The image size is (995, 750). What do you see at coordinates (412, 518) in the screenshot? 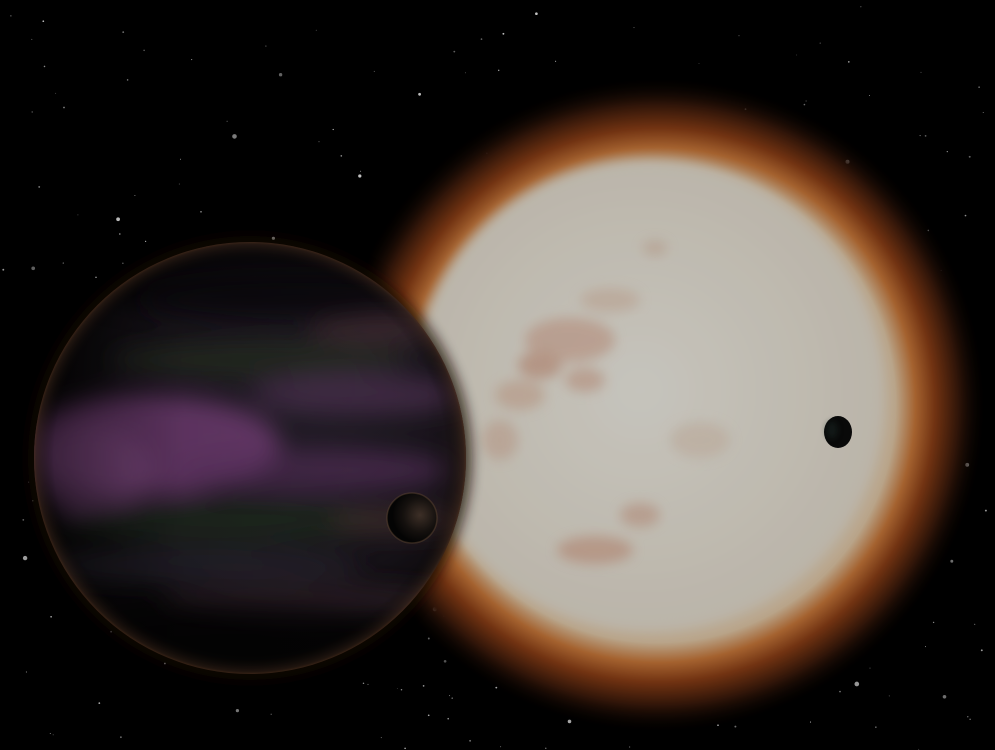
I see `moon-near-planet` at bounding box center [412, 518].